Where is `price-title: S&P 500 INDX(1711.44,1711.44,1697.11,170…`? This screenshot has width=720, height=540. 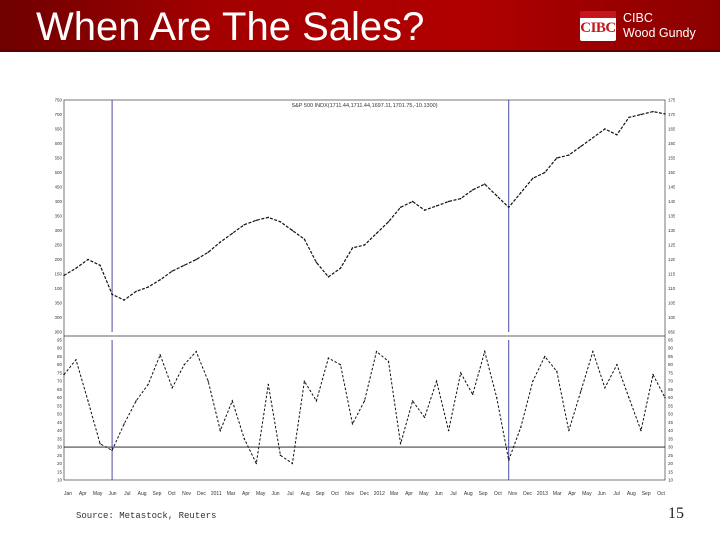
price-title: S&P 500 INDX(1711.44,1711.44,1697.11,170… is located at coordinates (364, 106).